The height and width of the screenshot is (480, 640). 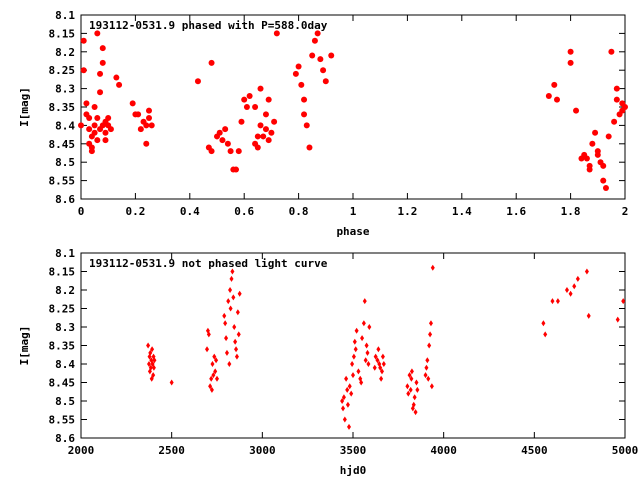 I want to click on chart-unphased-ytick-label: 8.5, so click(x=65, y=401).